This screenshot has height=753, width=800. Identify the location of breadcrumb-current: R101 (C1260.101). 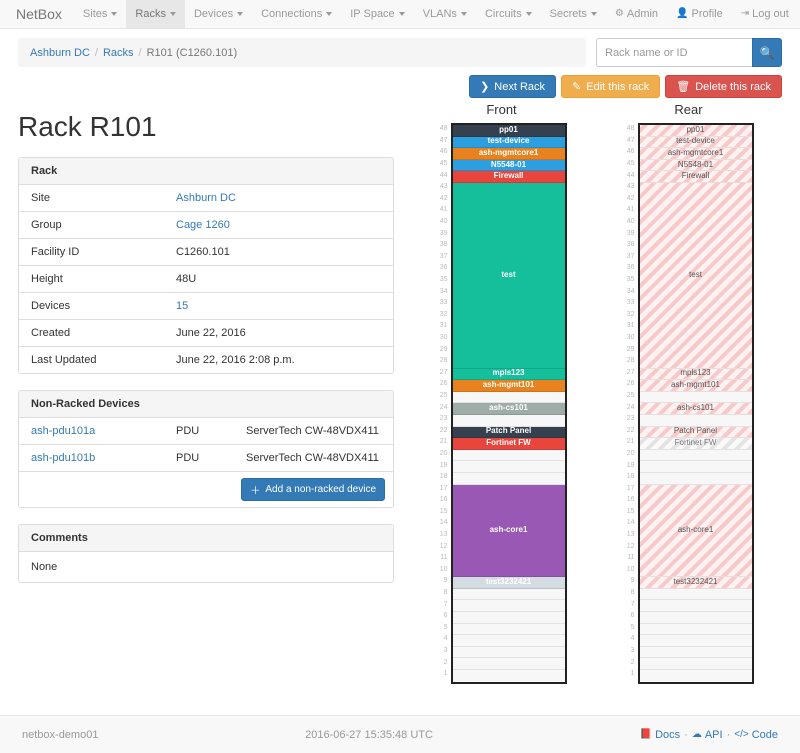
(192, 52).